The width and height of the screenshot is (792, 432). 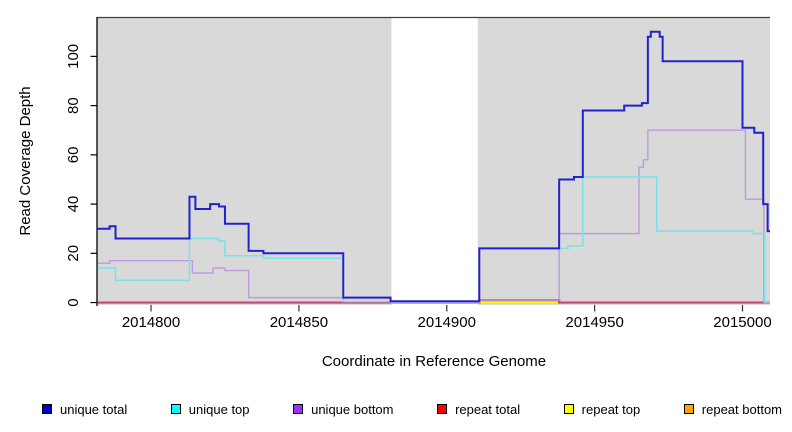 I want to click on legend-item-unique-total: unique total, so click(x=84, y=409).